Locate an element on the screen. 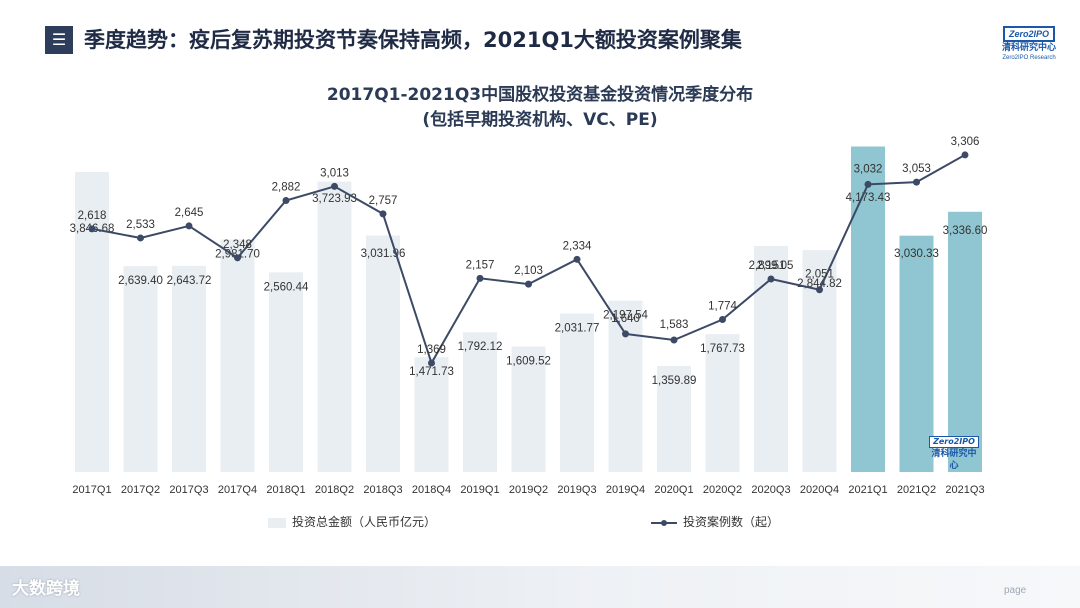  bar-2019Q4 is located at coordinates (625, 386).